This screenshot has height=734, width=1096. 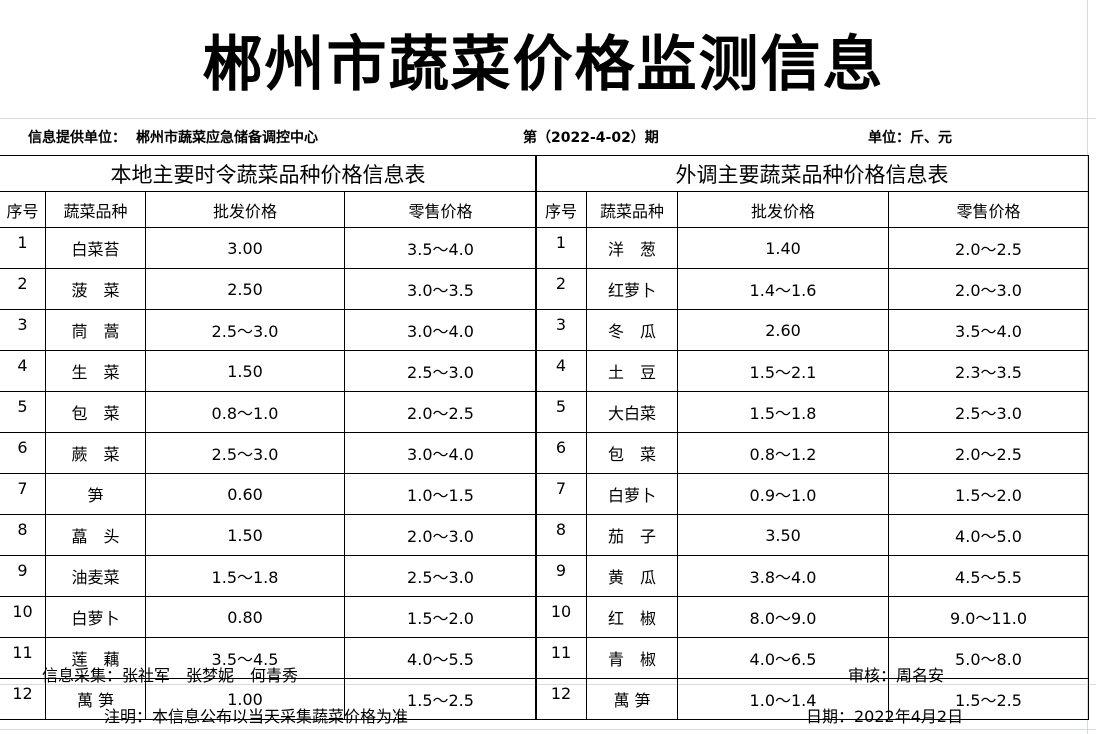 What do you see at coordinates (632, 412) in the screenshot?
I see `variety: 大白菜` at bounding box center [632, 412].